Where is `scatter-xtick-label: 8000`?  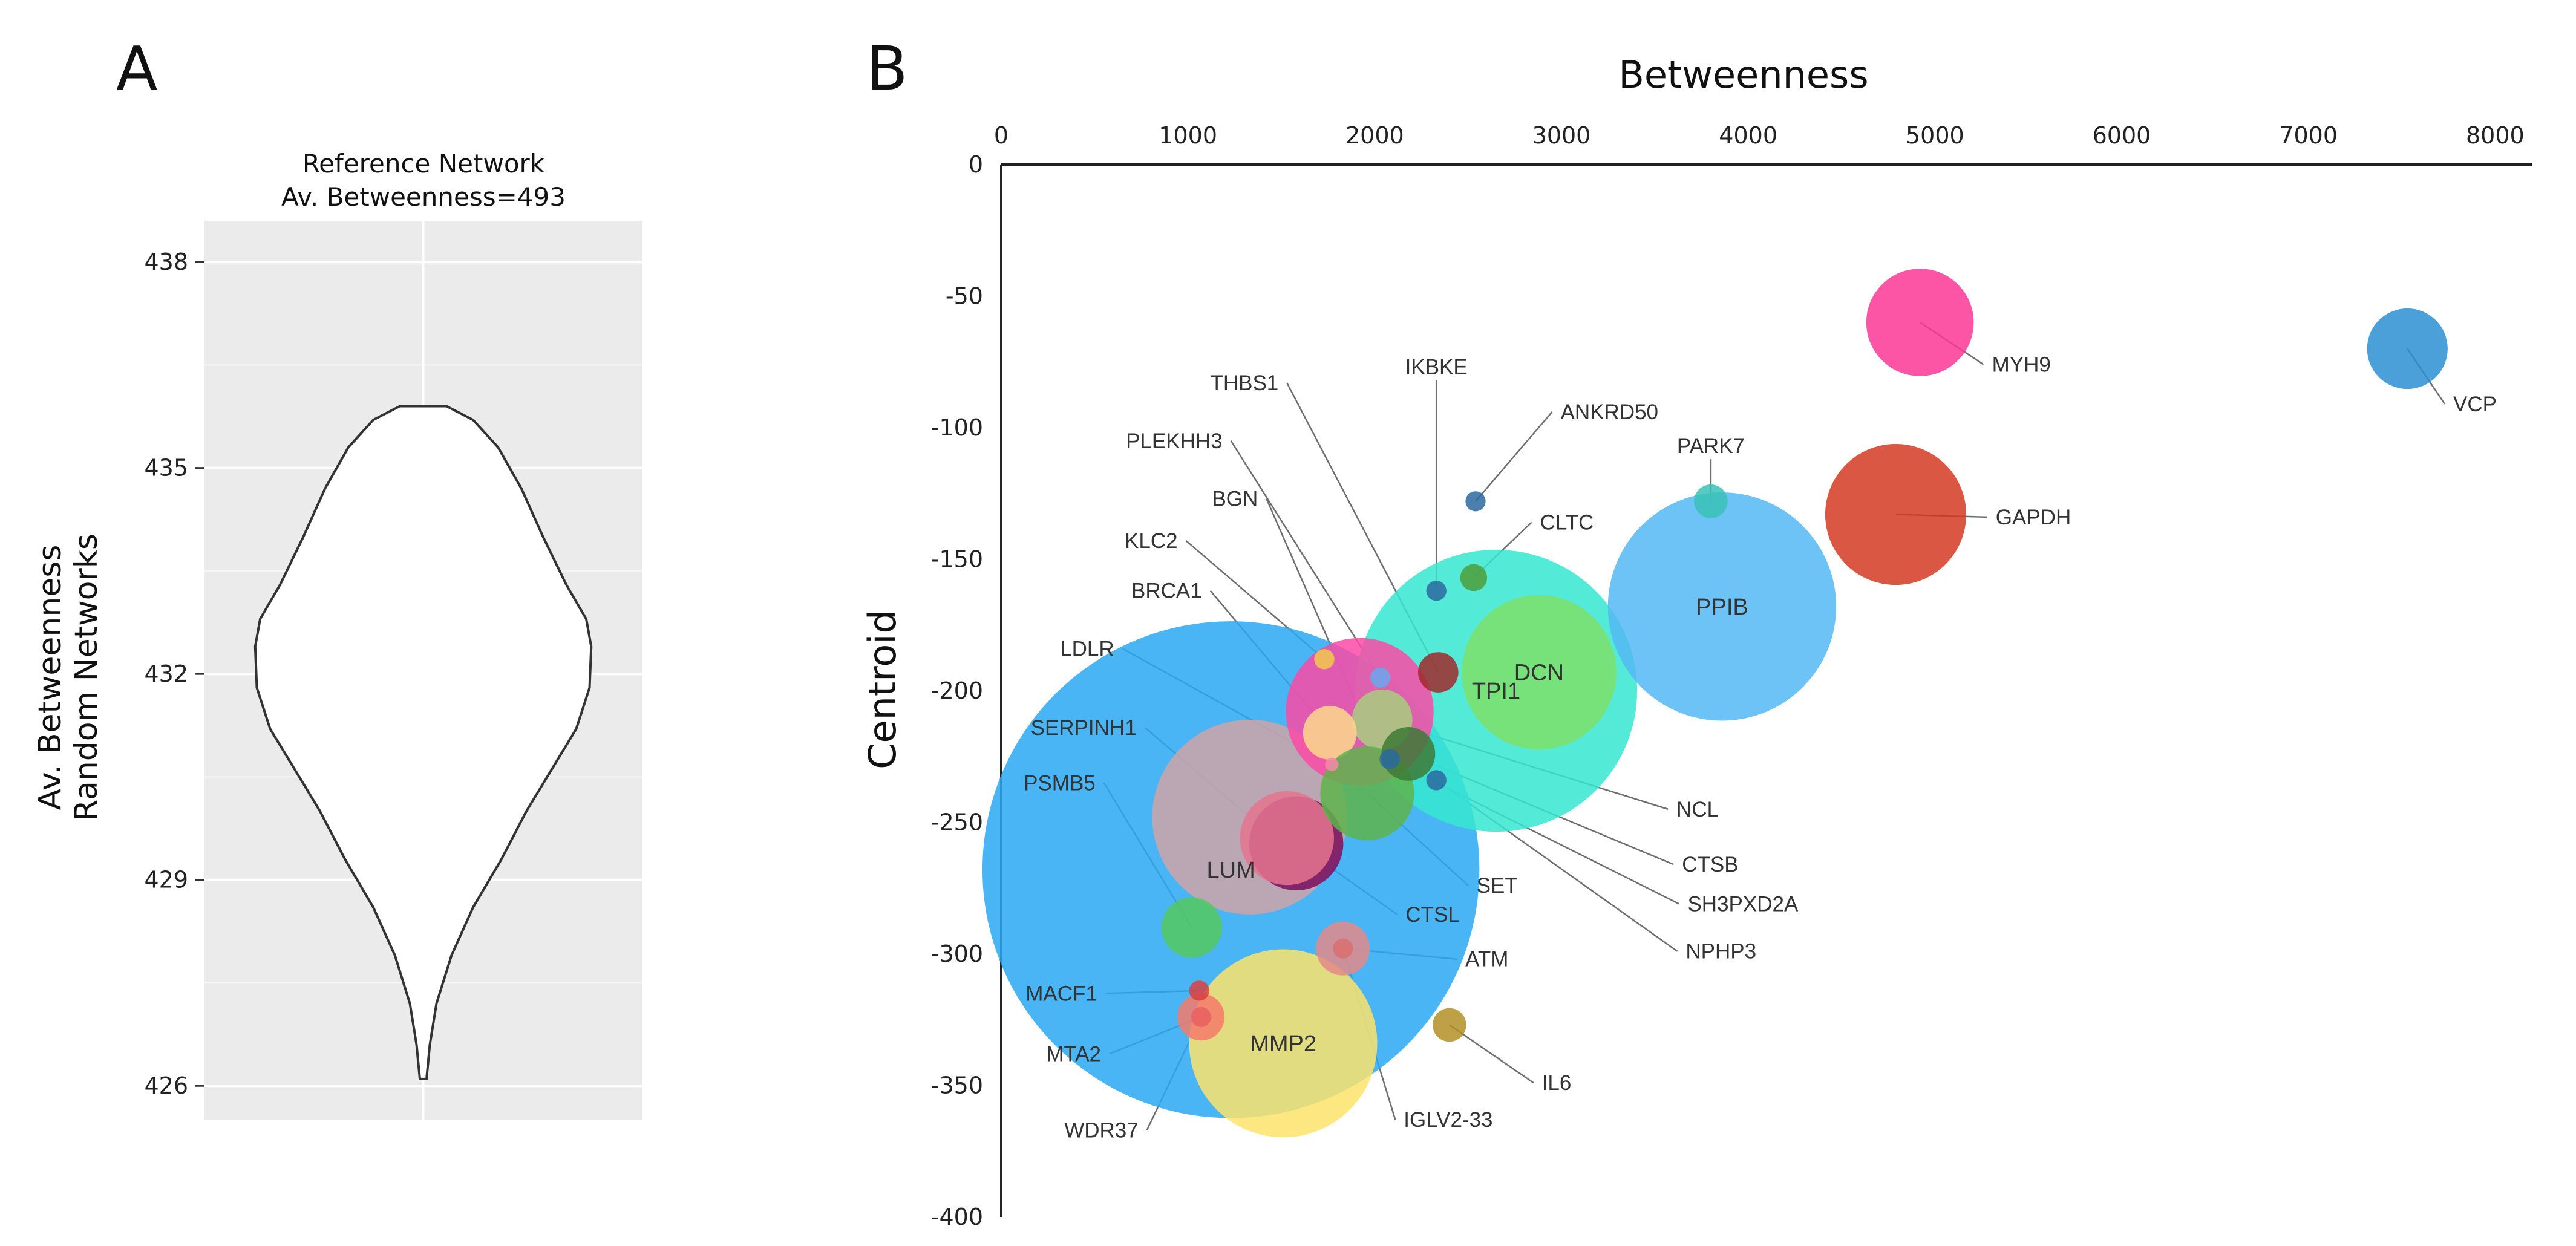 scatter-xtick-label: 8000 is located at coordinates (2495, 135).